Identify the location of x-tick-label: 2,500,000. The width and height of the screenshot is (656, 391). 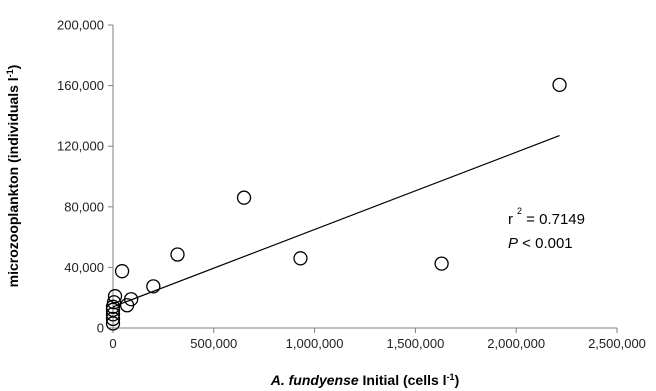
(617, 343).